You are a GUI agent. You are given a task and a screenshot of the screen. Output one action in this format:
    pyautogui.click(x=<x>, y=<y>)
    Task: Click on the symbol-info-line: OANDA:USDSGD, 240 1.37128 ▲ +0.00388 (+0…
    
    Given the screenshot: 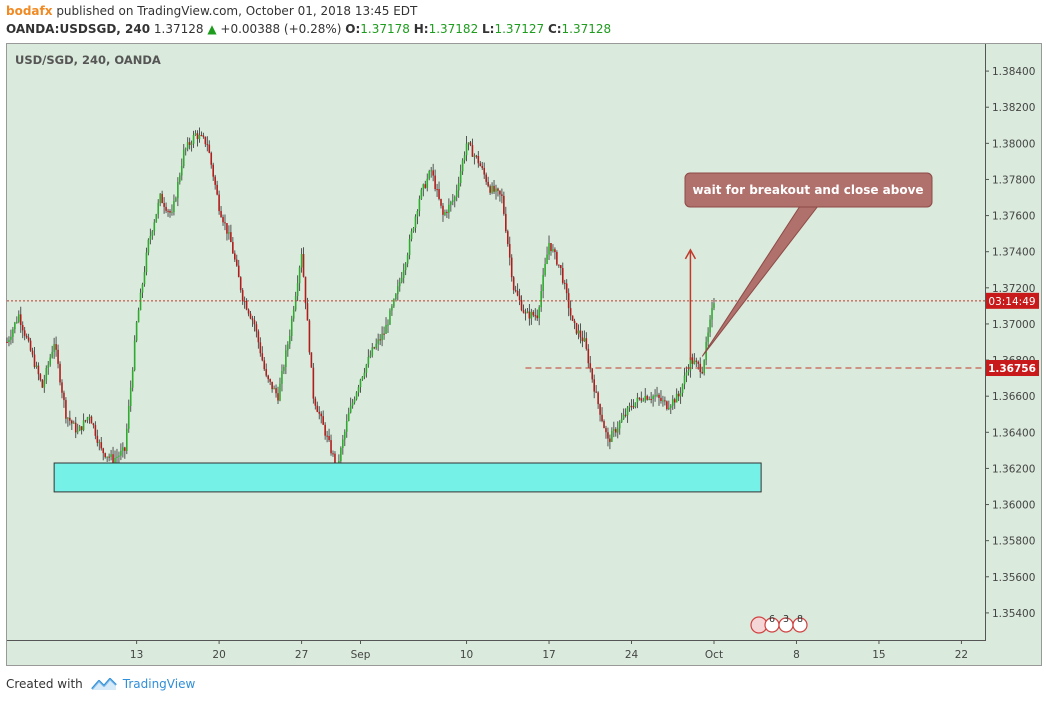 What is the action you would take?
    pyautogui.click(x=308, y=29)
    